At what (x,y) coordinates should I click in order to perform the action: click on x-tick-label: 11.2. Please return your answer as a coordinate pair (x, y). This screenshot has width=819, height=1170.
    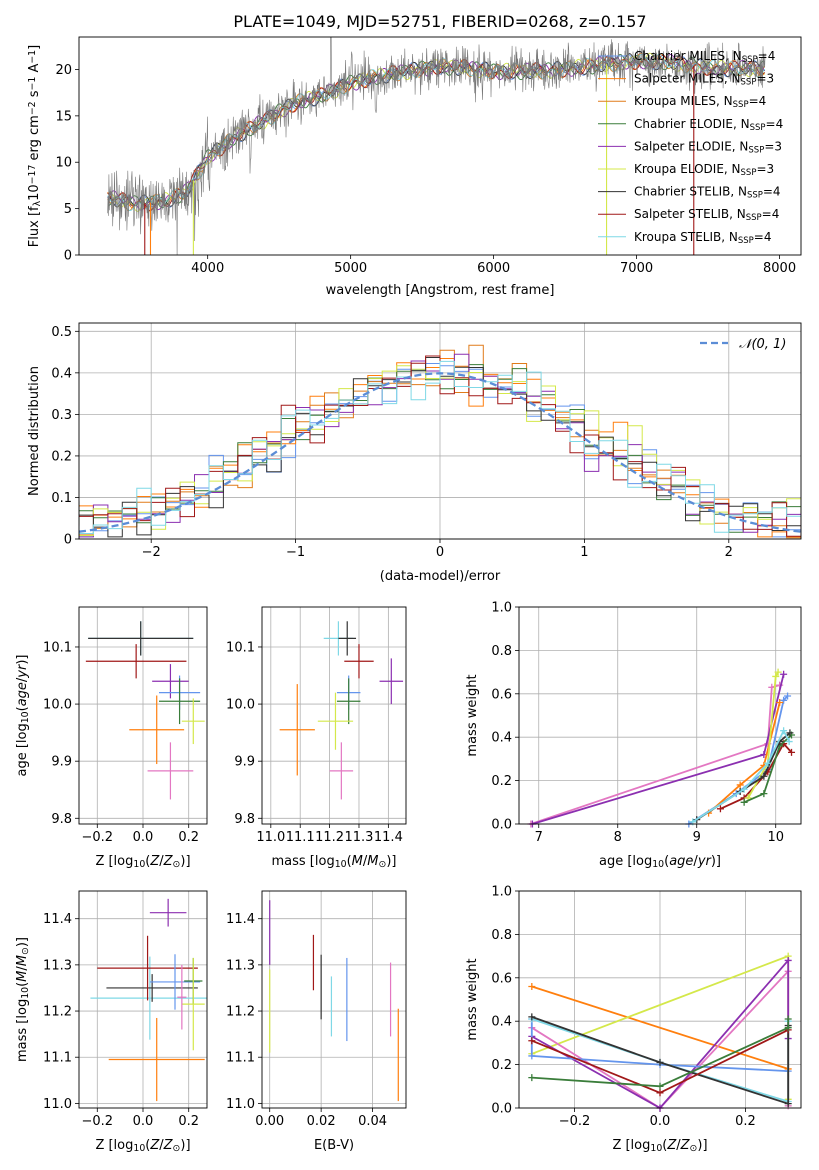
    Looking at the image, I should click on (329, 837).